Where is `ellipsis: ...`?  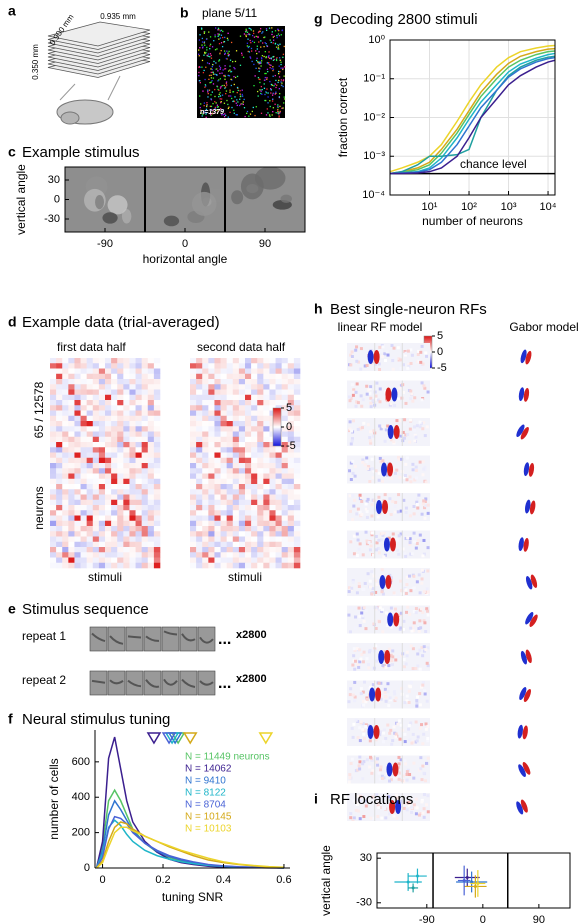
ellipsis: ... is located at coordinates (224, 639).